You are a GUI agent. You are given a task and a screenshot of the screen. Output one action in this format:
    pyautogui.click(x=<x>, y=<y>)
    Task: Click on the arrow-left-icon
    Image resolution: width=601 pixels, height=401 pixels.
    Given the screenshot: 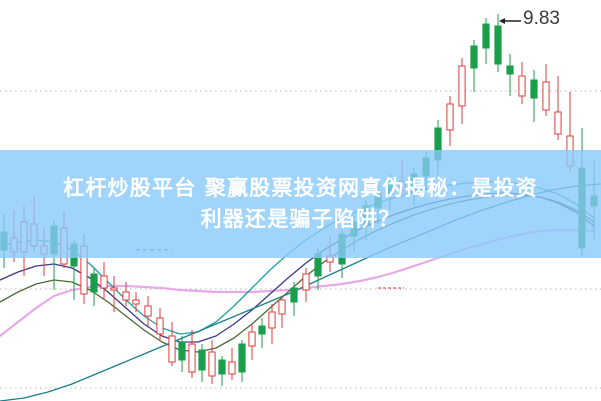 What is the action you would take?
    pyautogui.click(x=510, y=21)
    